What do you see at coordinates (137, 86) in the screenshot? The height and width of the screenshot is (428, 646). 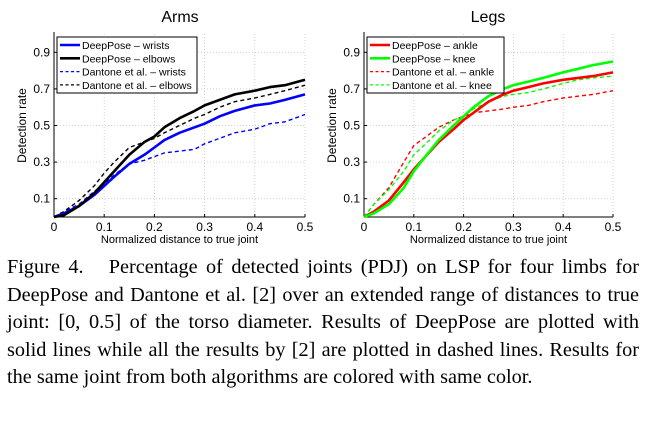 I see `legend-label: Dantone et al. – elbows` at bounding box center [137, 86].